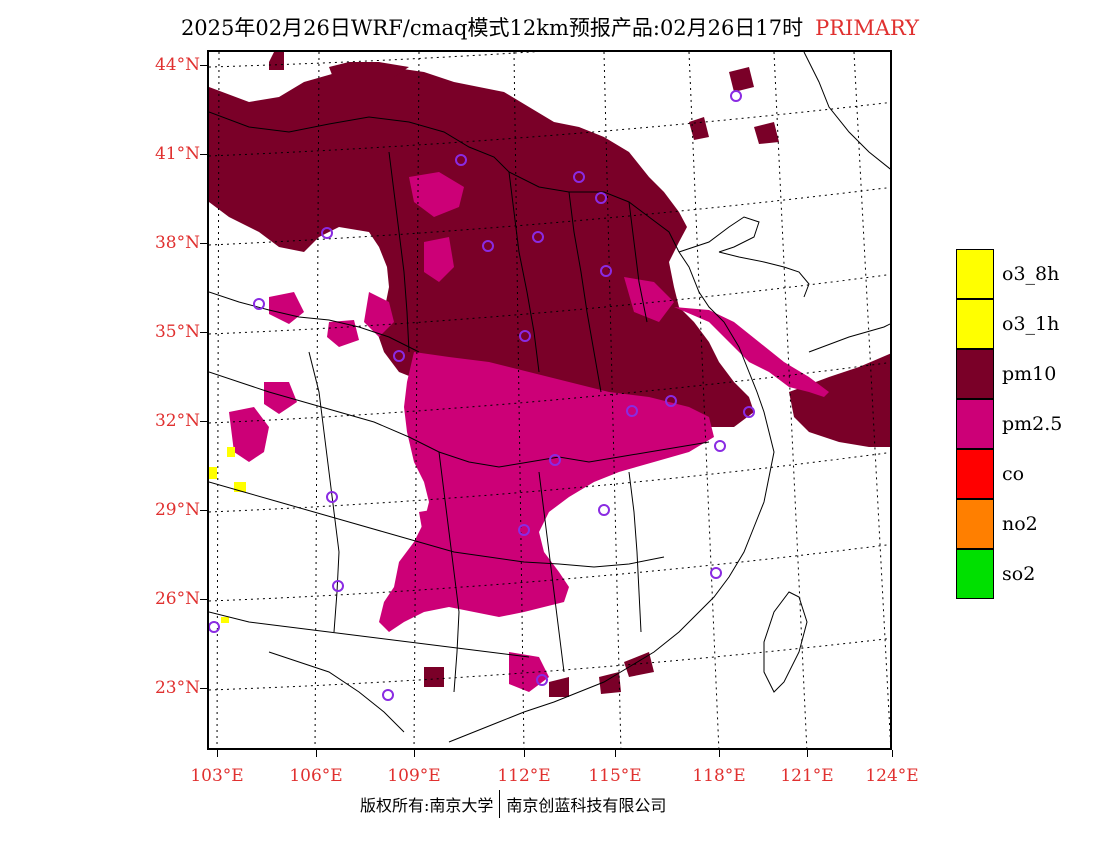  Describe the element at coordinates (177, 599) in the screenshot. I see `lat-label-26: 26°N` at that location.